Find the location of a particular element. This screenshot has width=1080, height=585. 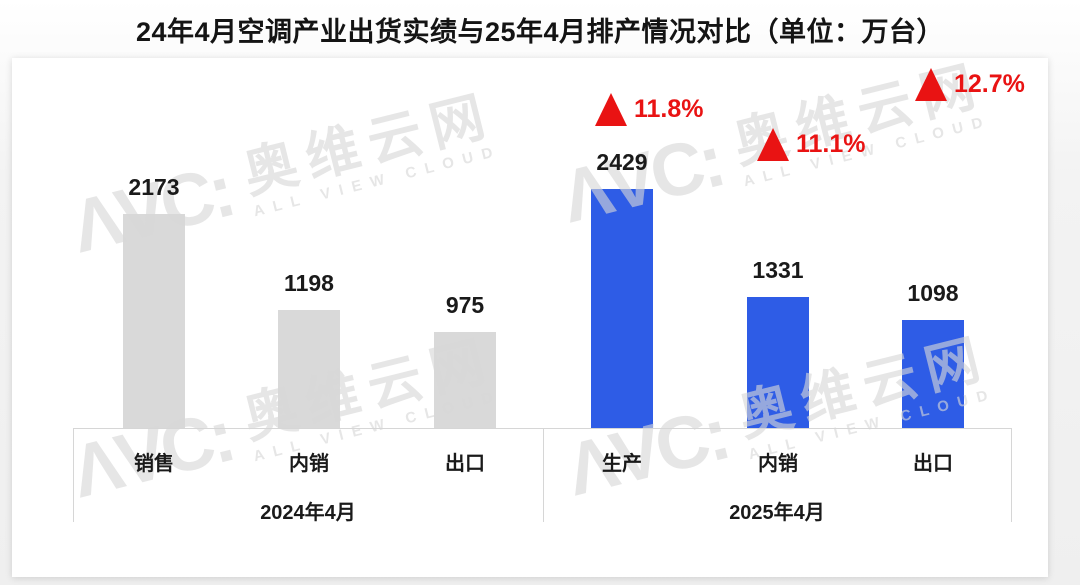

watermark-name: 奥维云网 is located at coordinates (369, 144).